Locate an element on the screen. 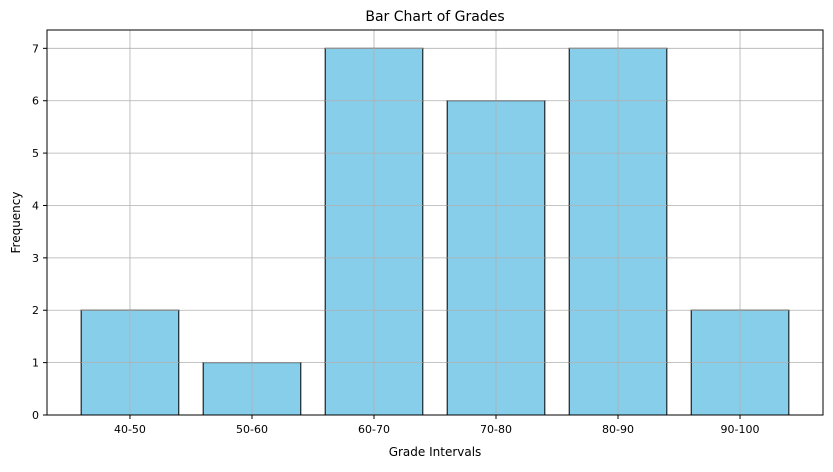  x-tick-label: 90-100 is located at coordinates (740, 429).